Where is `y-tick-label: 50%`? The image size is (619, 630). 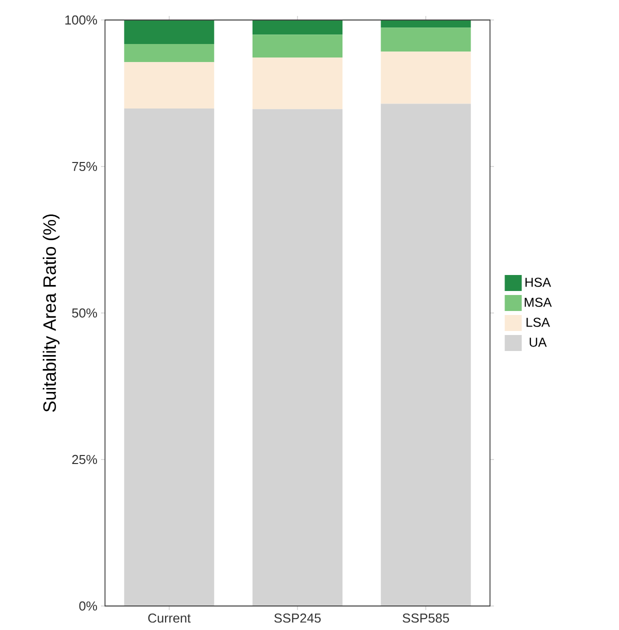 y-tick-label: 50% is located at coordinates (85, 313).